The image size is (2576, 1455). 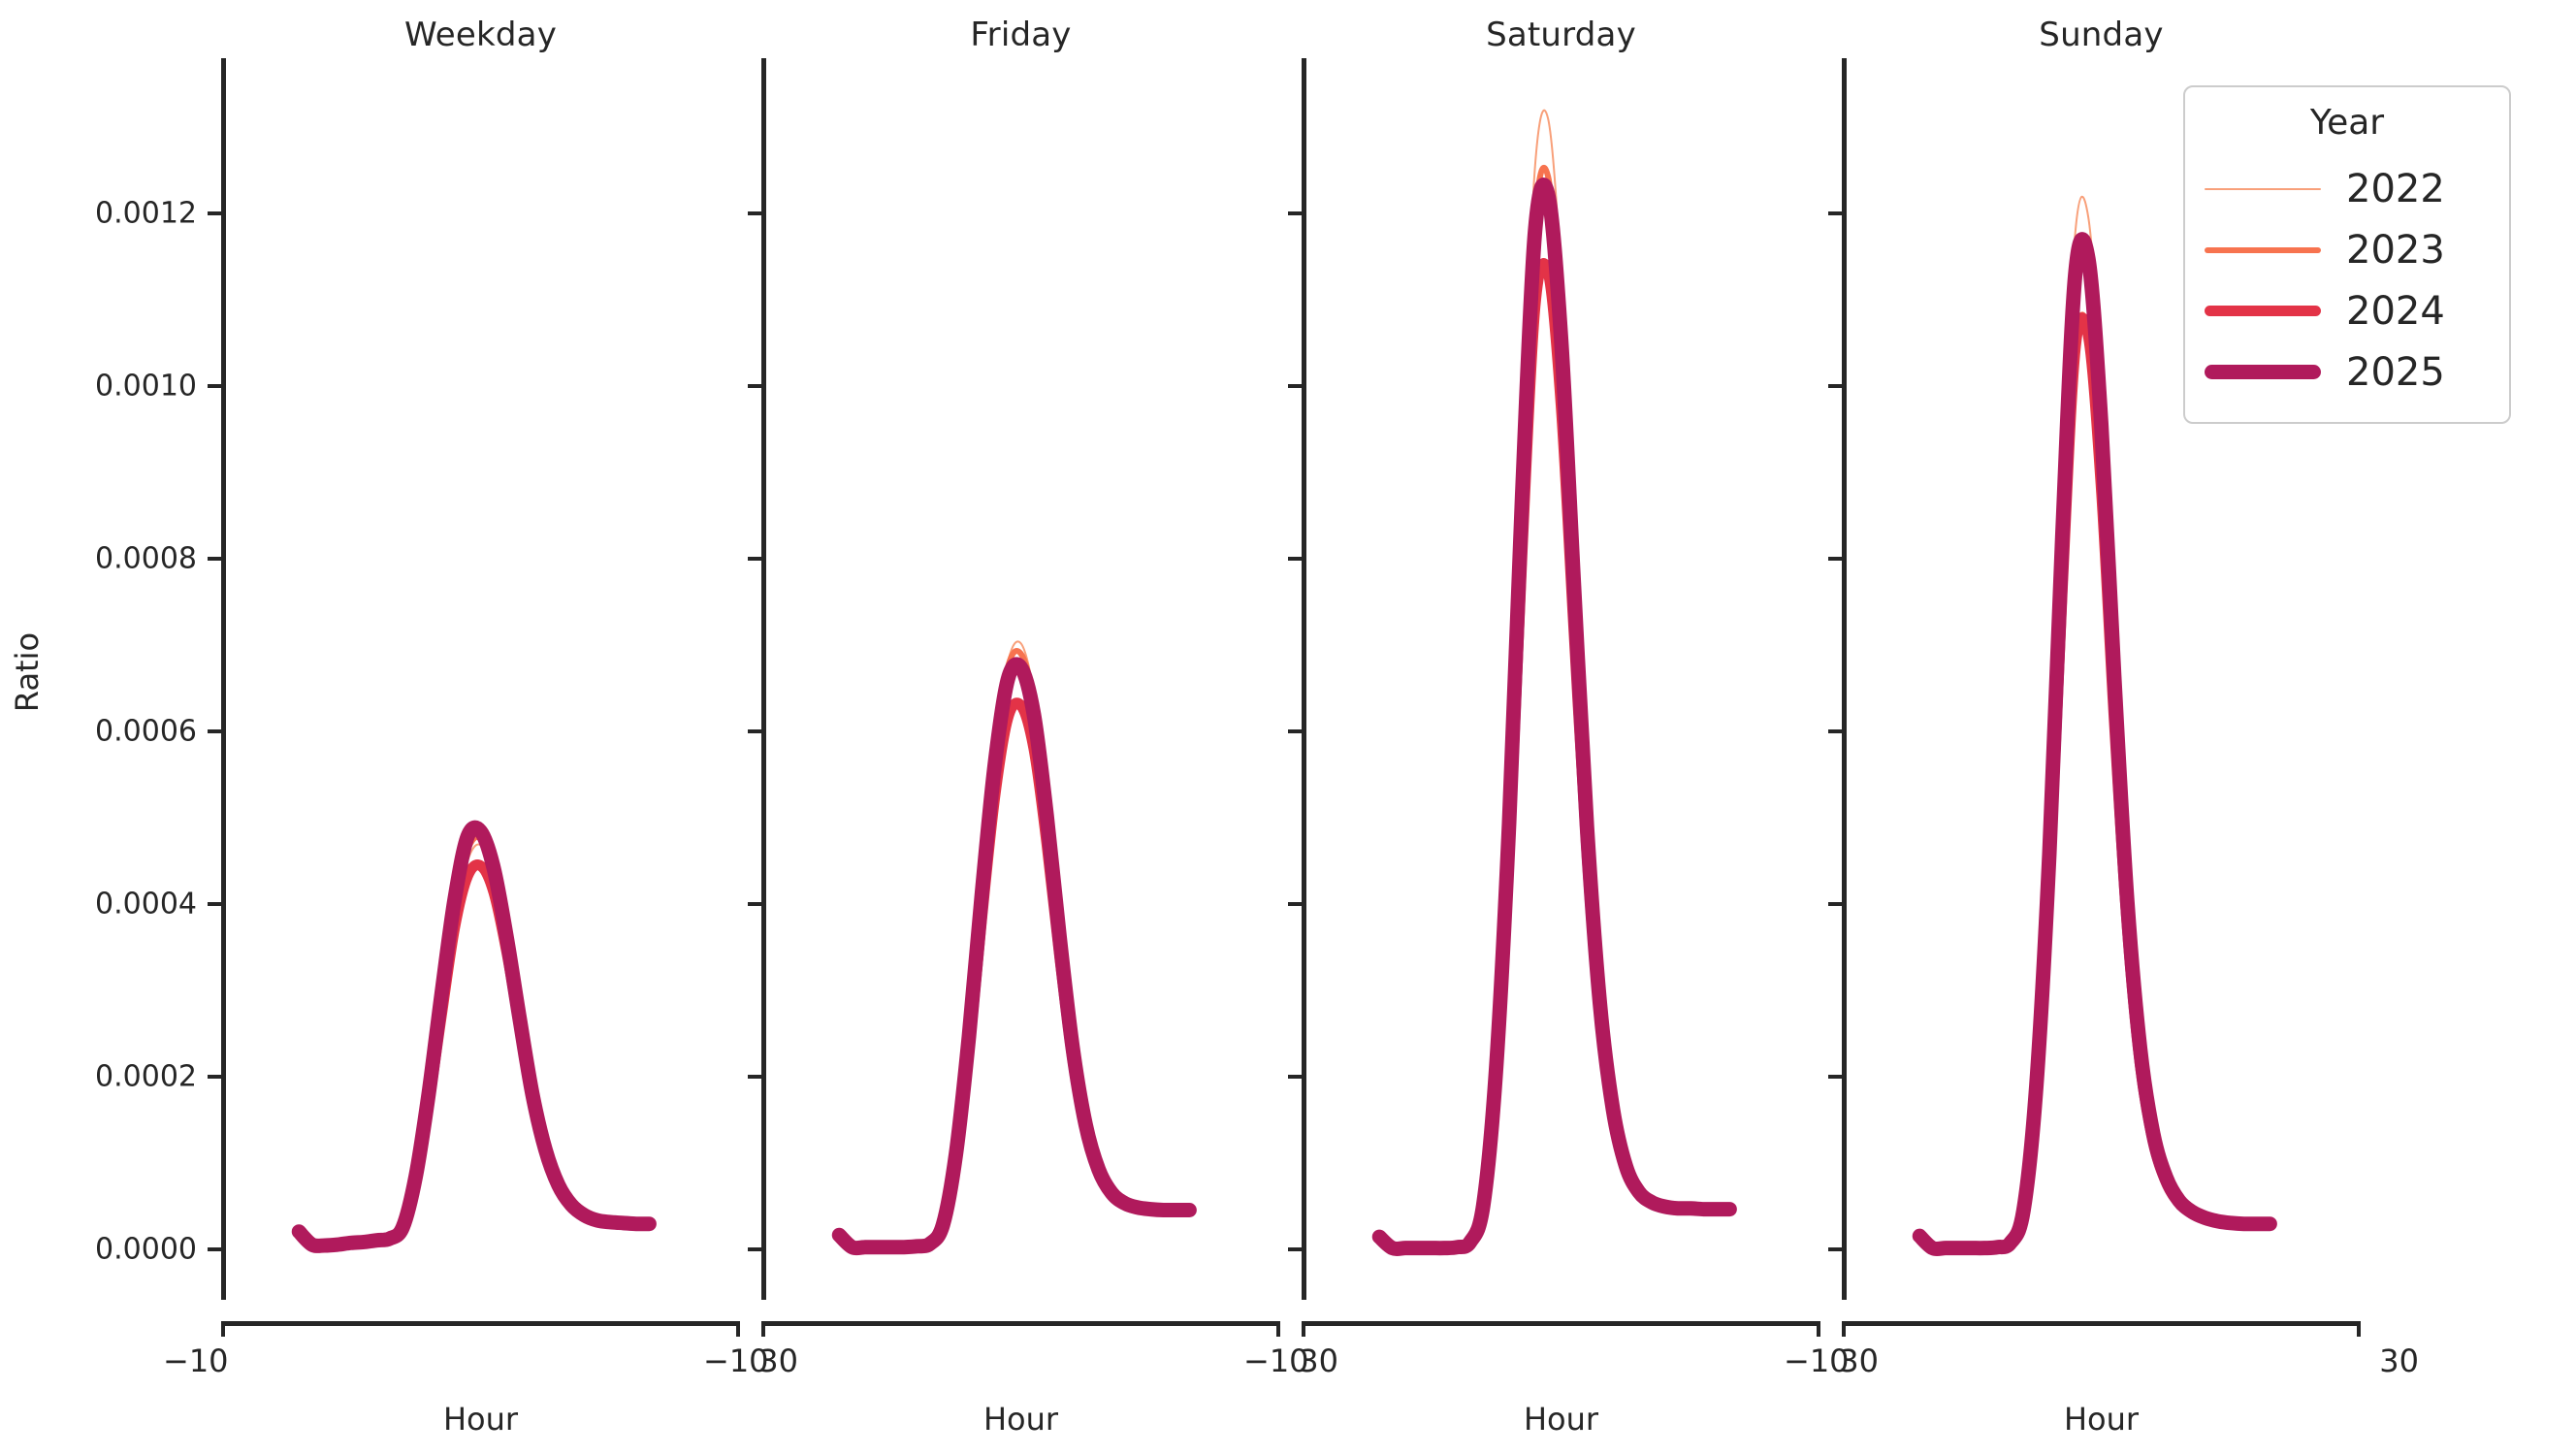 What do you see at coordinates (2395, 311) in the screenshot?
I see `legend-entry-label: 2024` at bounding box center [2395, 311].